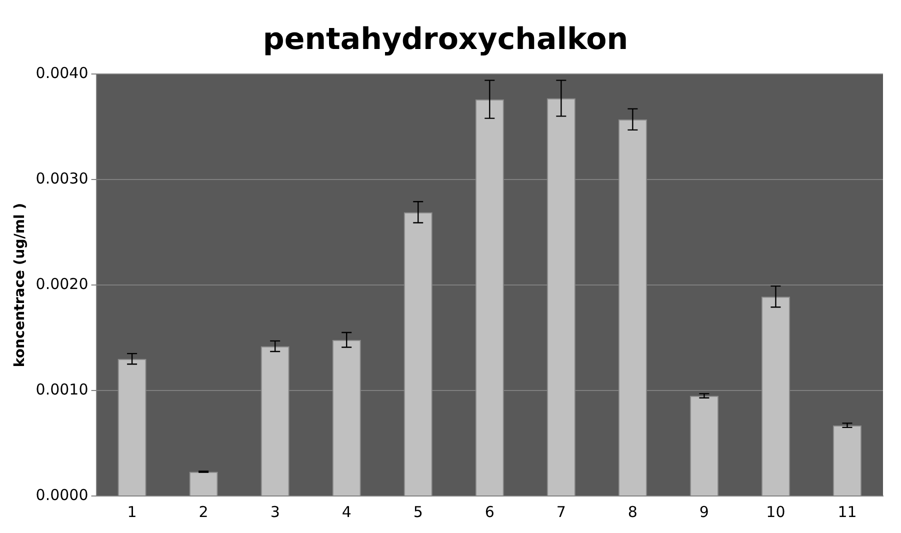  Describe the element at coordinates (418, 511) in the screenshot. I see `x-tick-label: 5` at that location.